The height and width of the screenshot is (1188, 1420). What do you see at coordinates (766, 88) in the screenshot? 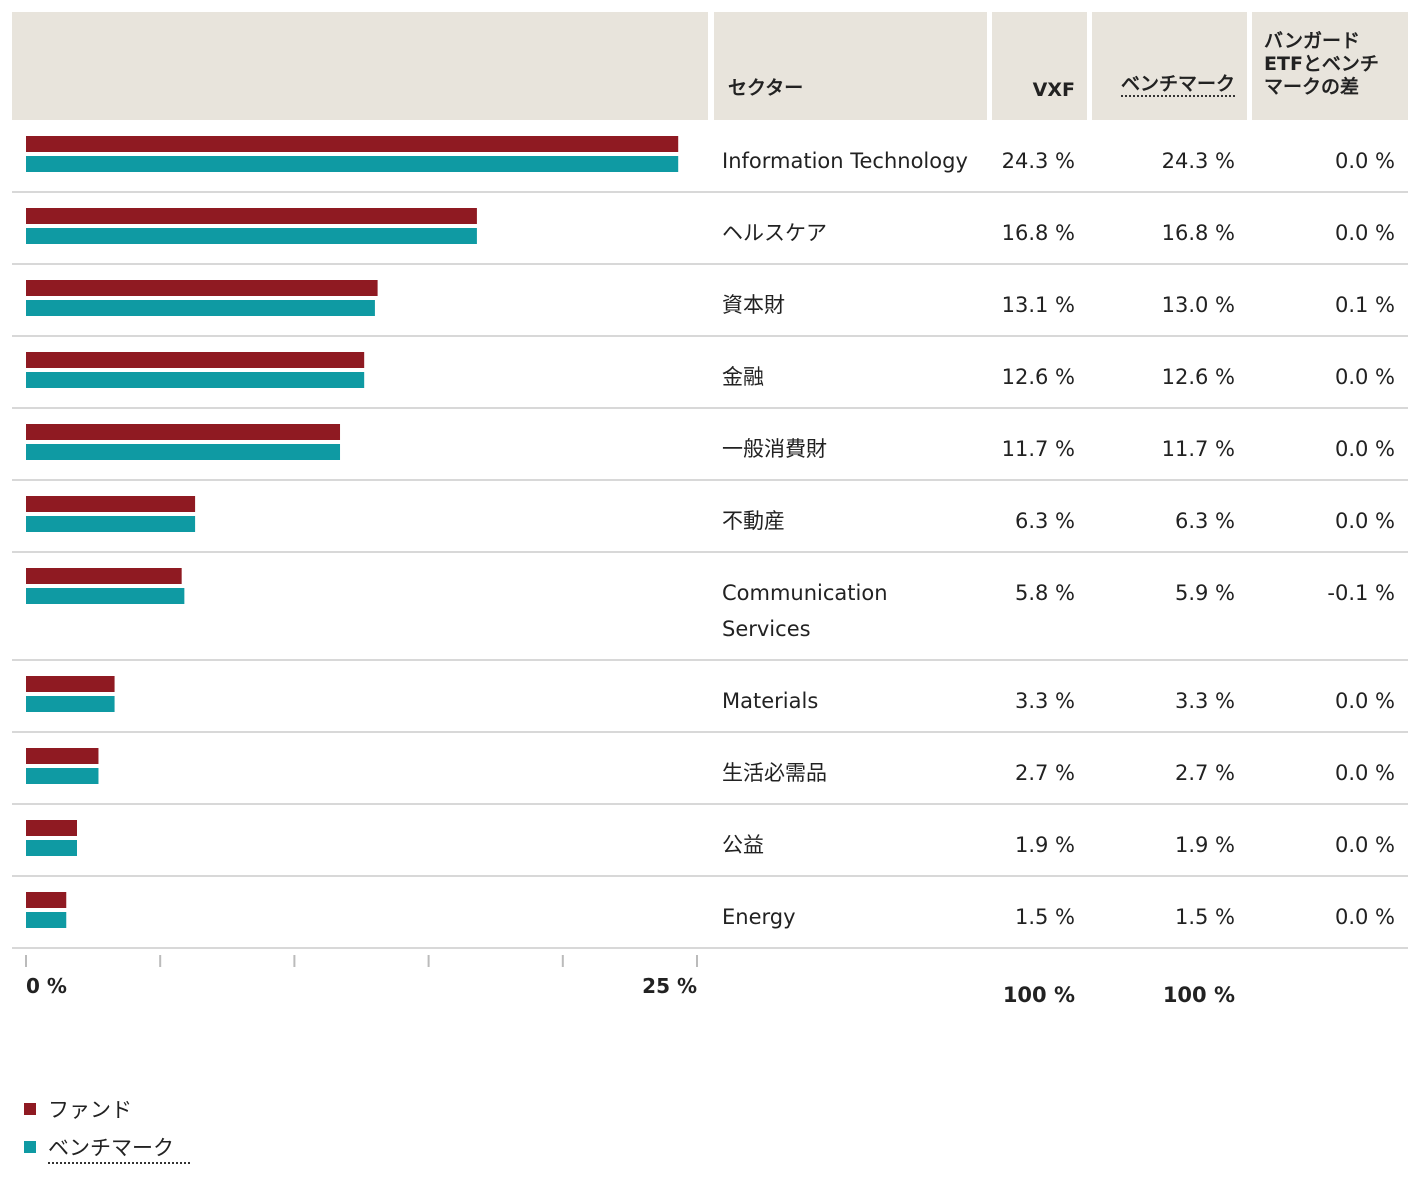
I see `column-header: セクター` at bounding box center [766, 88].